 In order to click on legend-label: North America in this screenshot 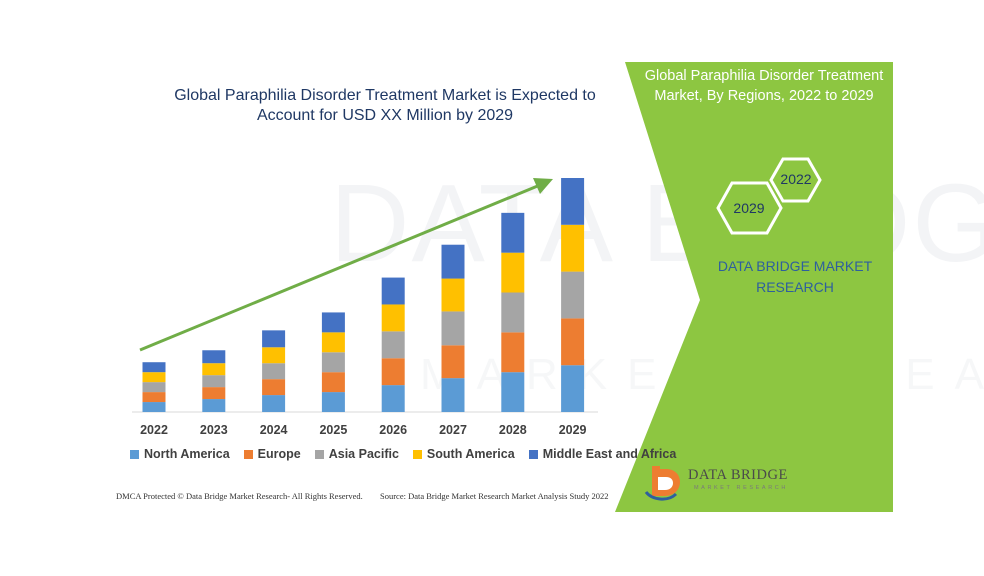, I will do `click(187, 454)`.